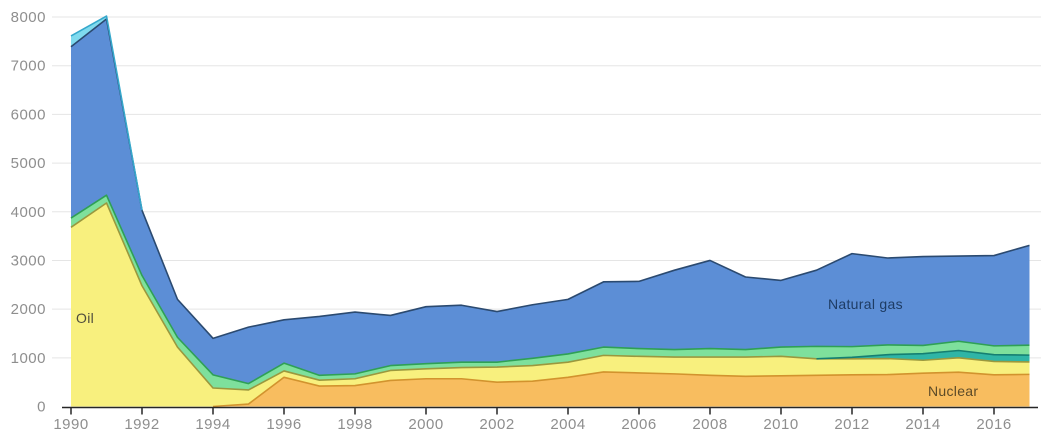 The width and height of the screenshot is (1041, 443). What do you see at coordinates (141, 424) in the screenshot?
I see `x-tick-label: 1992` at bounding box center [141, 424].